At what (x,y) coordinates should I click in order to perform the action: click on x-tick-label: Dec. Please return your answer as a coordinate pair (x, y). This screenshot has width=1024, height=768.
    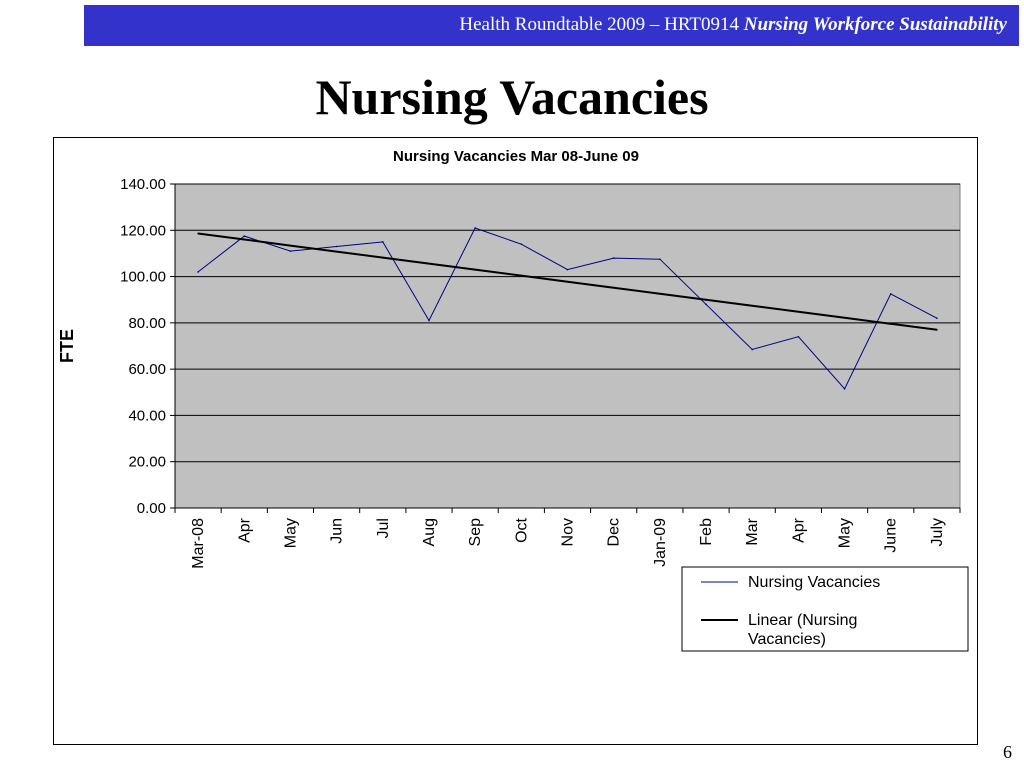
    Looking at the image, I should click on (614, 532).